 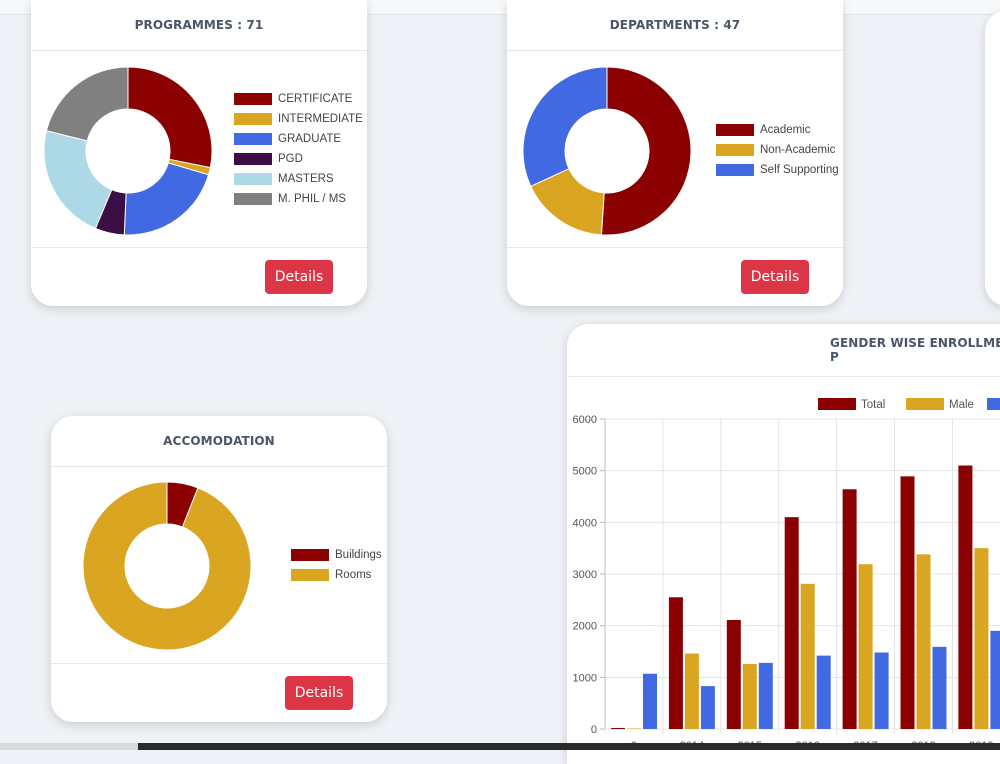 I want to click on legend-item-intermediate: INTERMEDIATE, so click(x=298, y=119).